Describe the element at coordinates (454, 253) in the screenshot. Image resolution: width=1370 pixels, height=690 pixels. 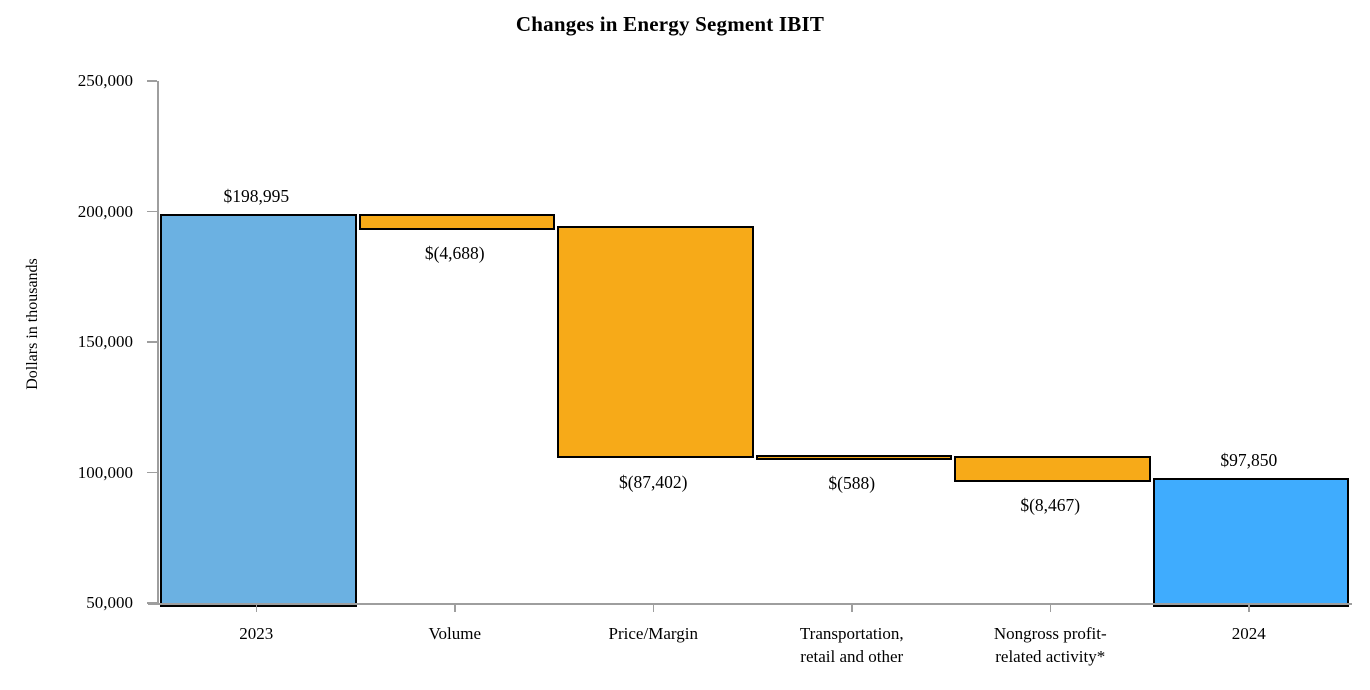
I see `value-label-volume: $(4,688)` at that location.